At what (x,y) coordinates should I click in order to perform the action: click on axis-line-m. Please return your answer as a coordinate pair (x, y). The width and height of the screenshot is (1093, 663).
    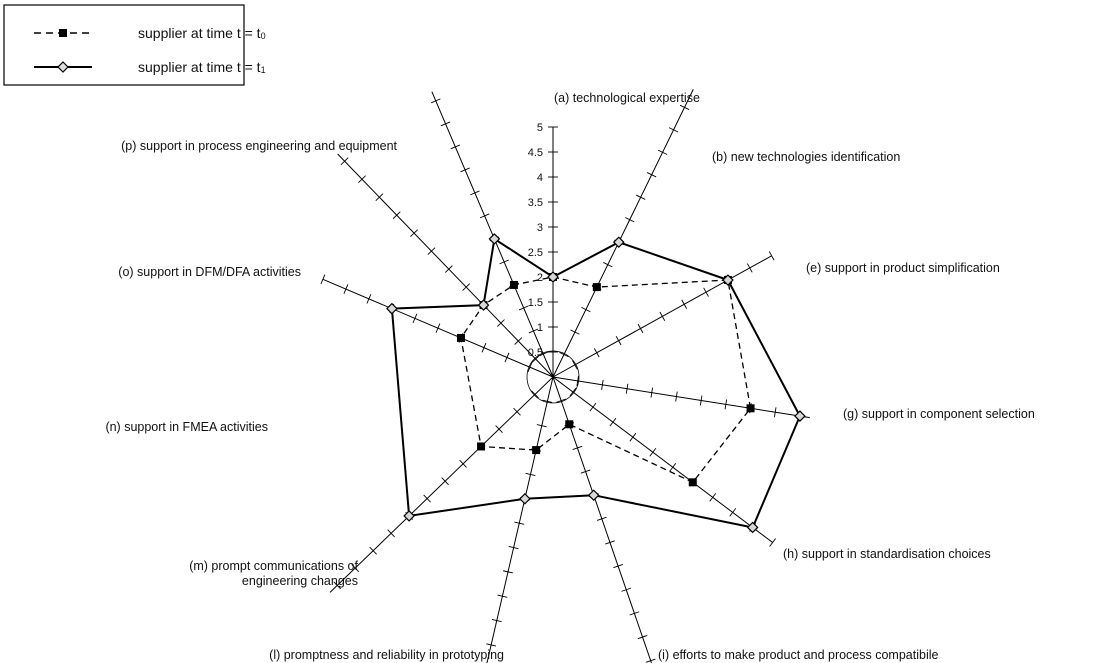
    Looking at the image, I should click on (441, 484).